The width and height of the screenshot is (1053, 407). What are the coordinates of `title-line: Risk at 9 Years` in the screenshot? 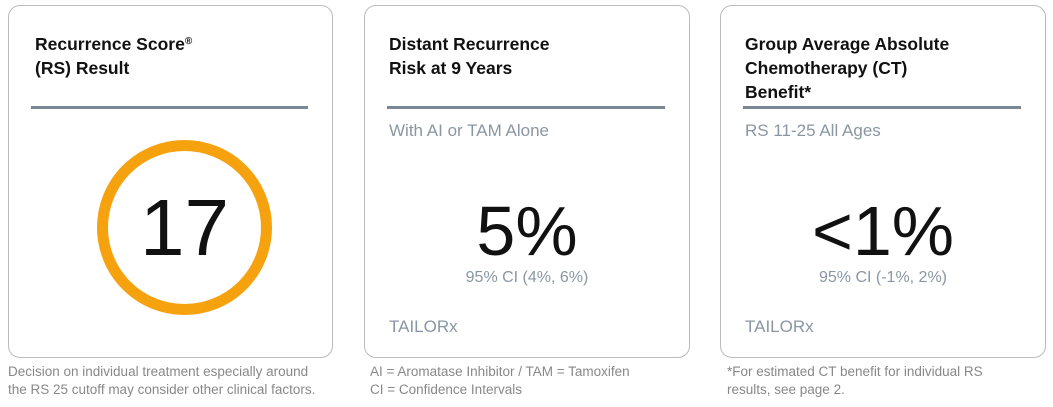 It's located at (451, 68).